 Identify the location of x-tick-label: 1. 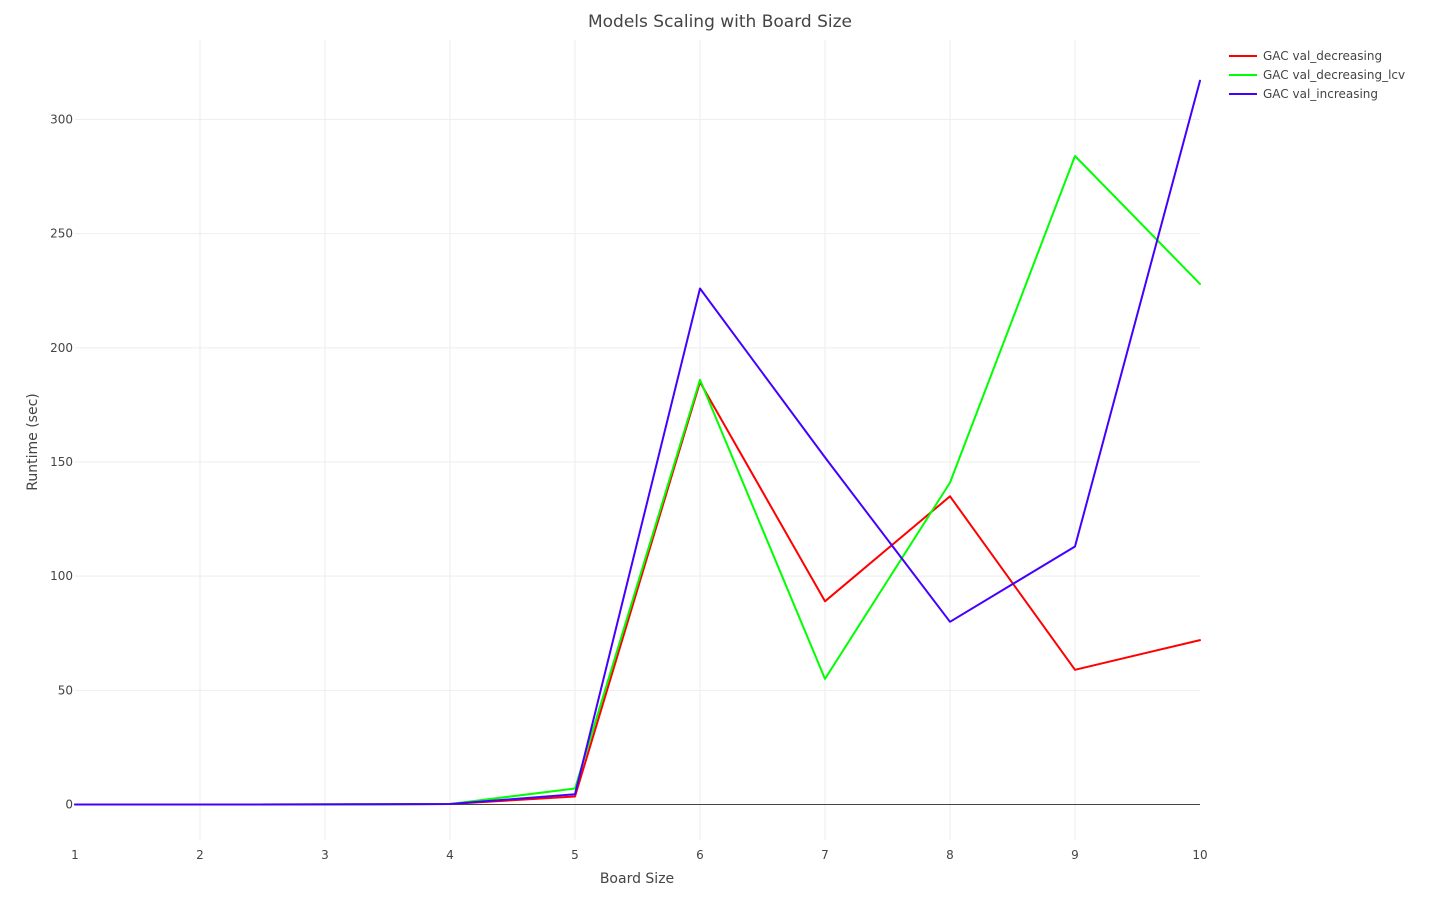
(75, 855).